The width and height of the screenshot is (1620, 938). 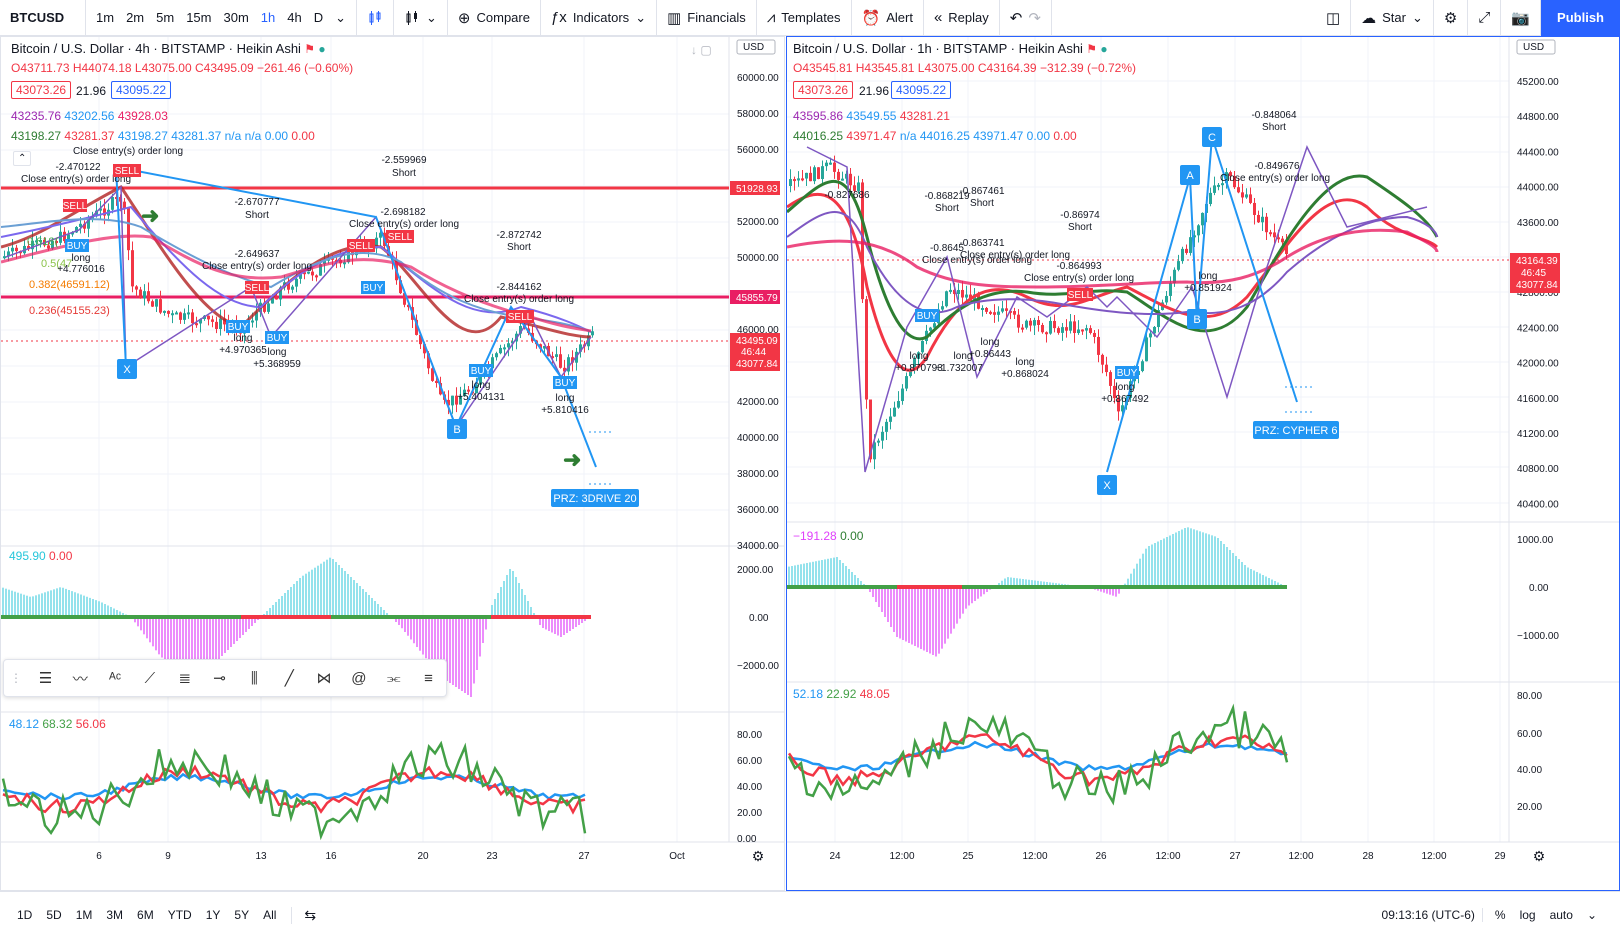 What do you see at coordinates (888, 18) in the screenshot?
I see `alert-button: ⏰ Alert` at bounding box center [888, 18].